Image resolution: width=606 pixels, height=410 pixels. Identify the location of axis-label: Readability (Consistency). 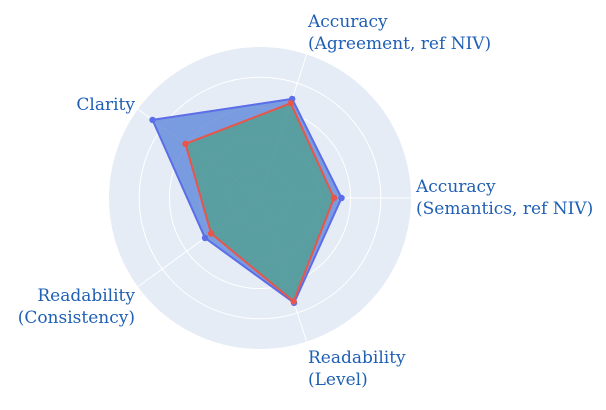
(77, 307).